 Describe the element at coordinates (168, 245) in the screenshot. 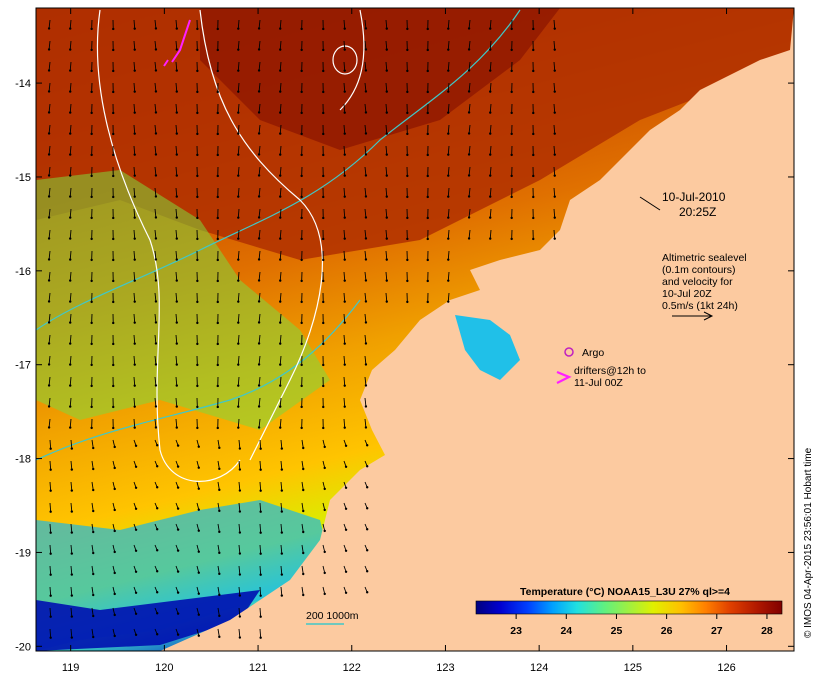

I see `sealevel-contour` at that location.